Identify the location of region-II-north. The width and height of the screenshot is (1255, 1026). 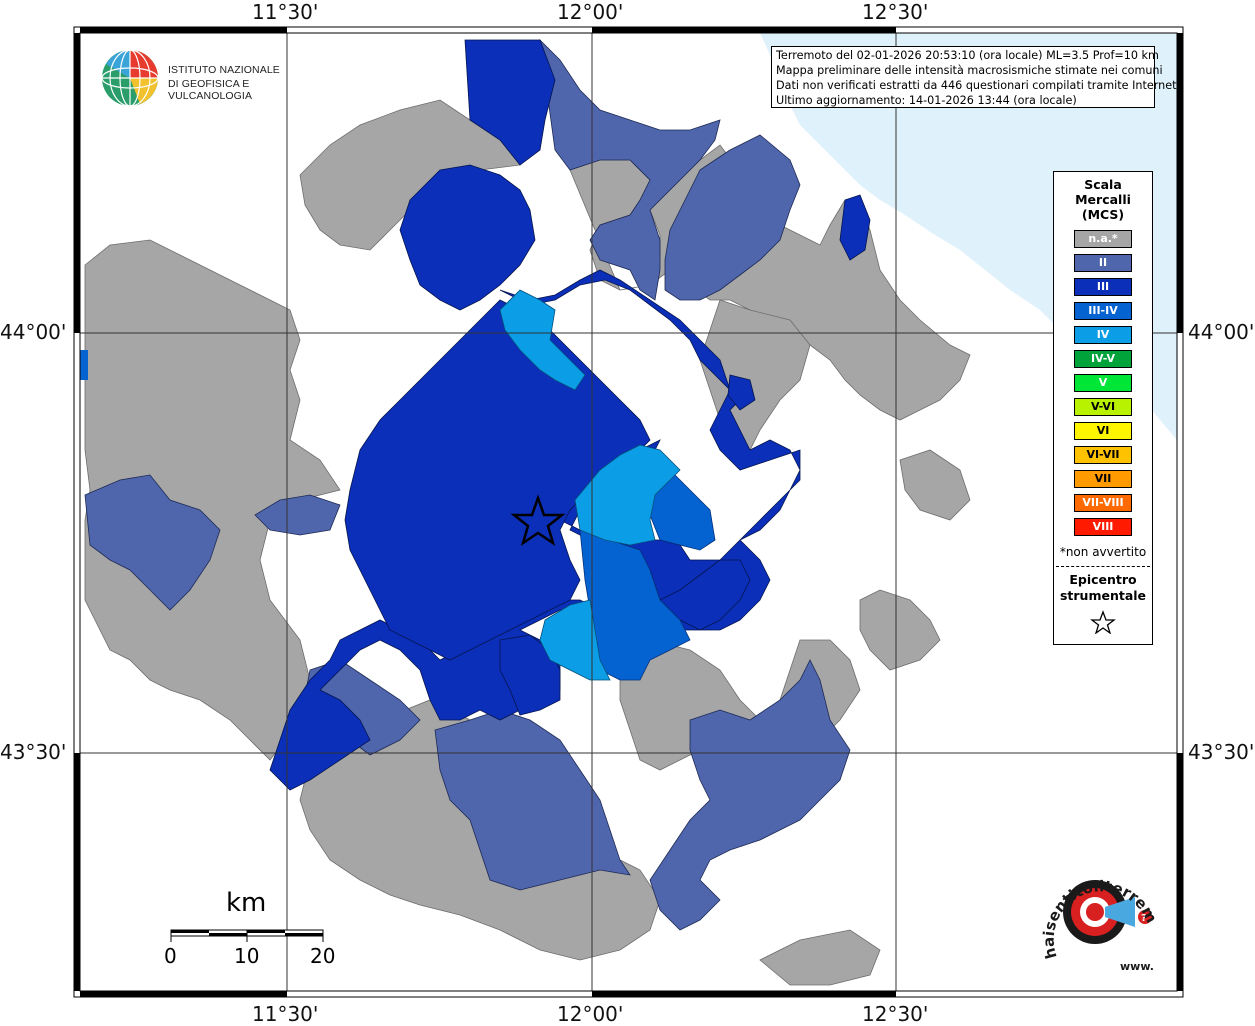
(630, 169).